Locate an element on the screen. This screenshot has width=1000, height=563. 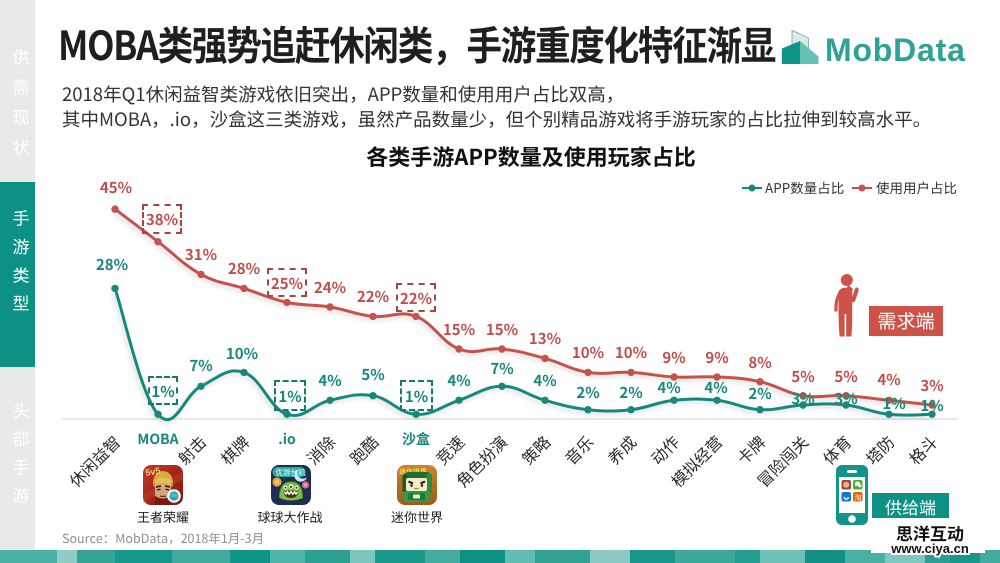
svg-text: 5v5 is located at coordinates (153, 472).